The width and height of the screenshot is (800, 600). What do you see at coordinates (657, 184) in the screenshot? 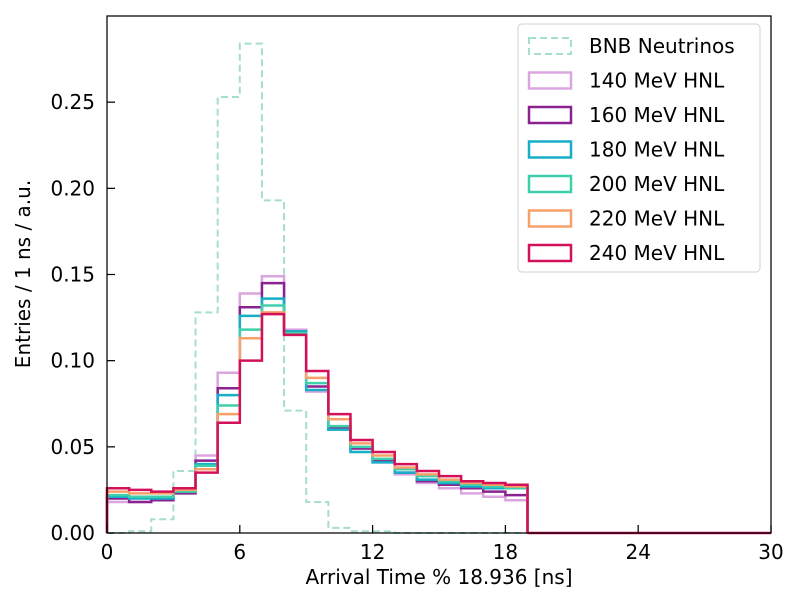
I see `legend-label-4: 200 MeV HNL` at bounding box center [657, 184].